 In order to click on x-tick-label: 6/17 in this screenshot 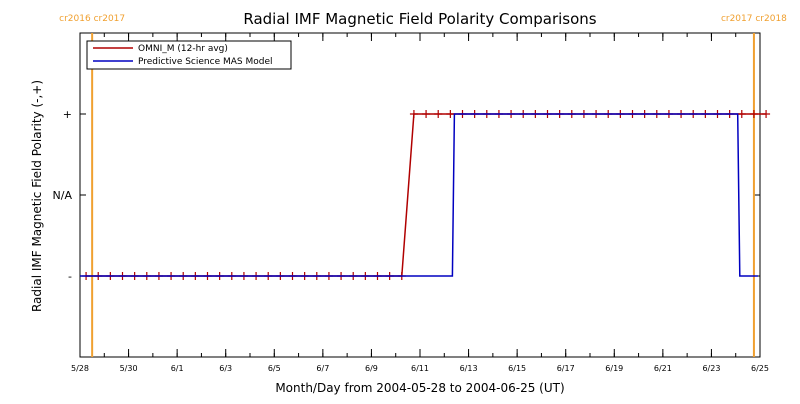, I will do `click(566, 368)`.